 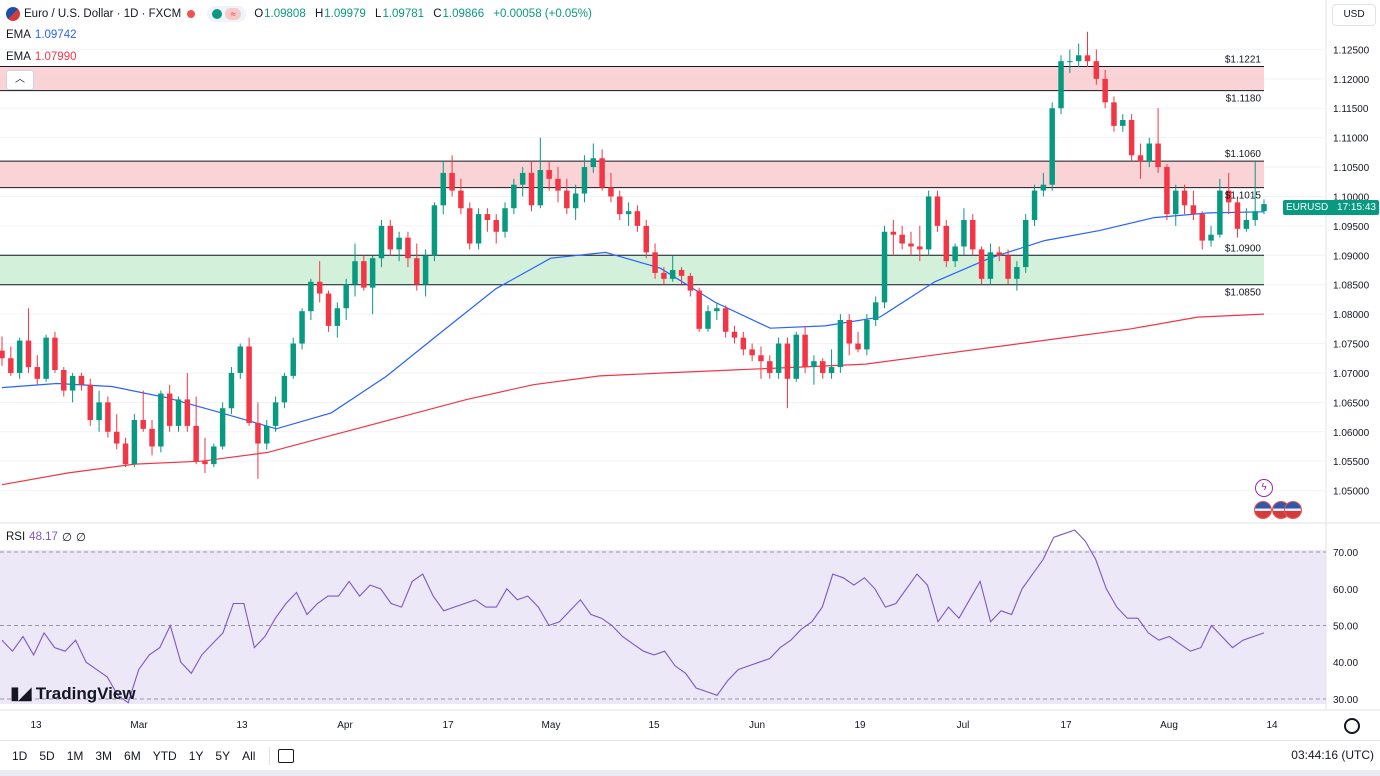 What do you see at coordinates (1332, 755) in the screenshot?
I see `utc-clock: 03:44:16 (UTC)` at bounding box center [1332, 755].